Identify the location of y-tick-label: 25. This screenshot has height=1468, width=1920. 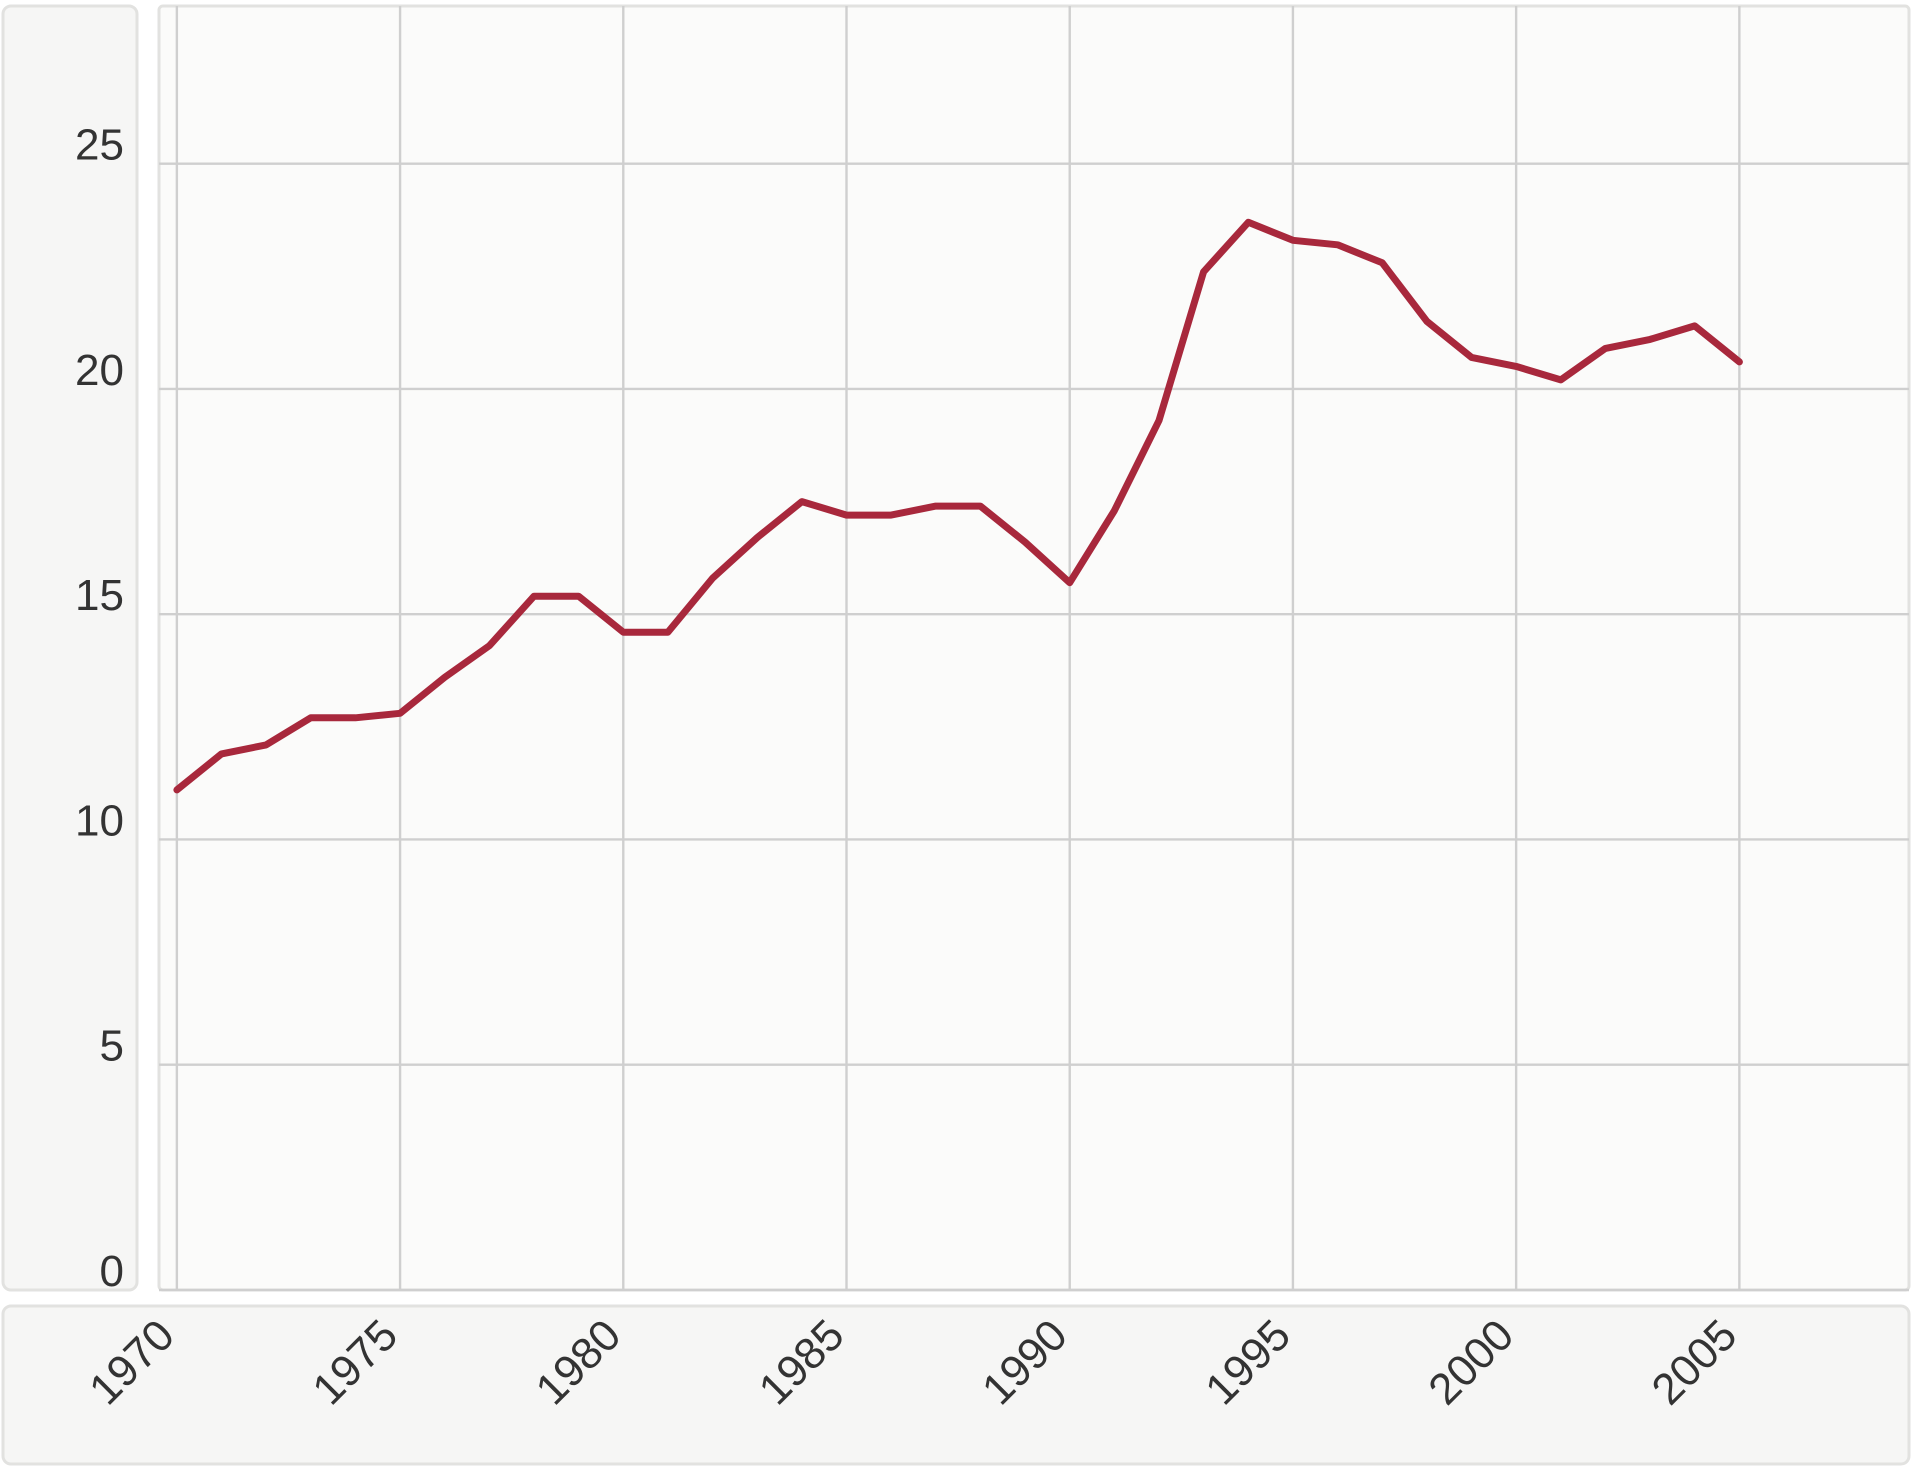
(99, 145).